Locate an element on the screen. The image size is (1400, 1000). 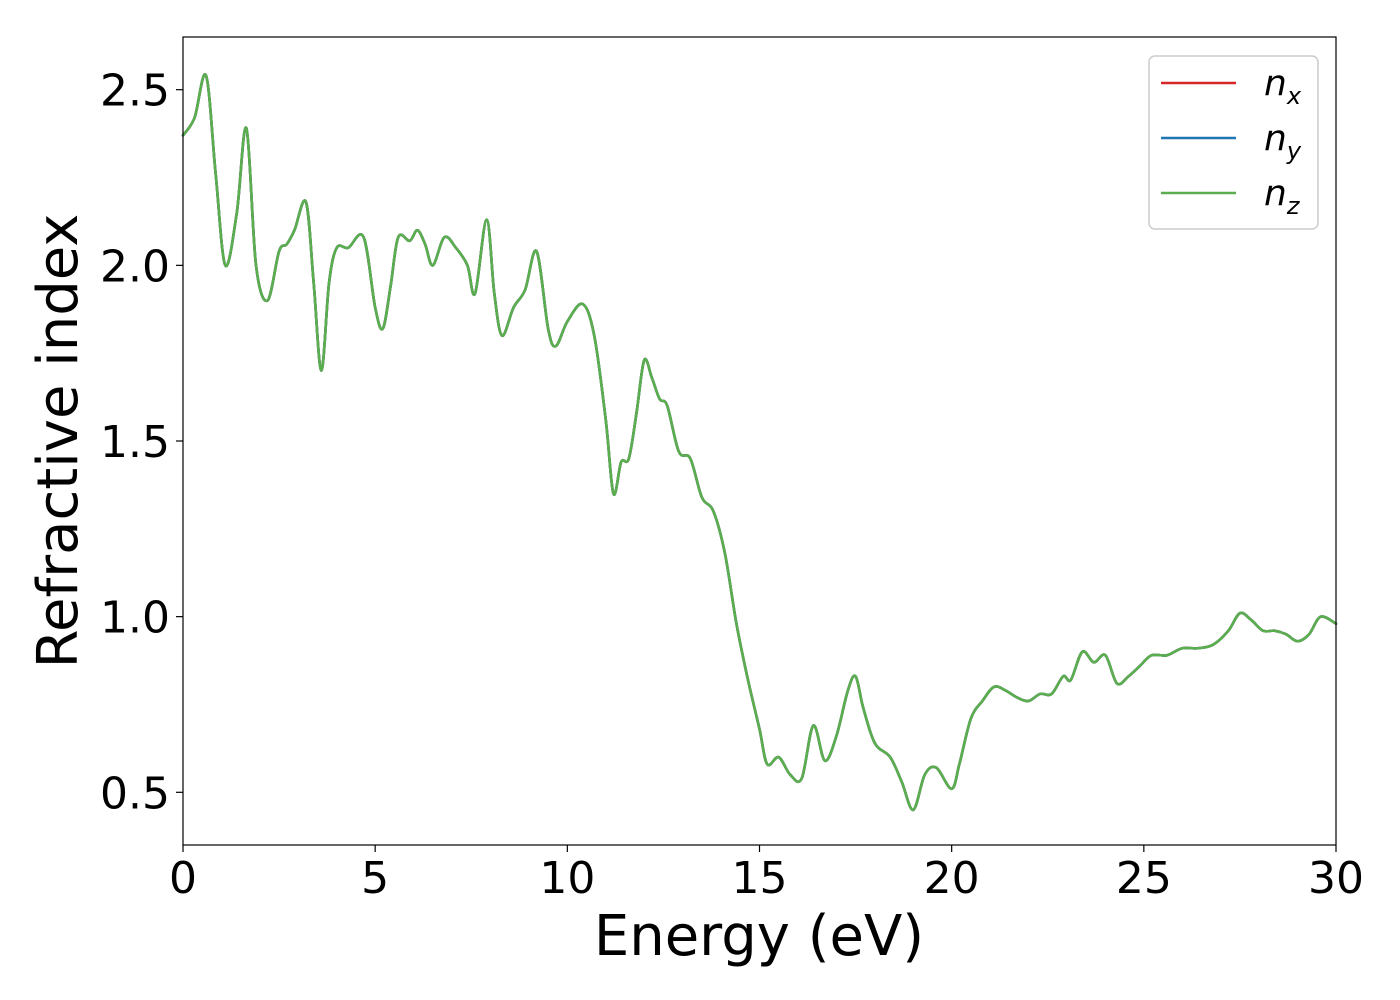
x-tick-label: 0 is located at coordinates (183, 878).